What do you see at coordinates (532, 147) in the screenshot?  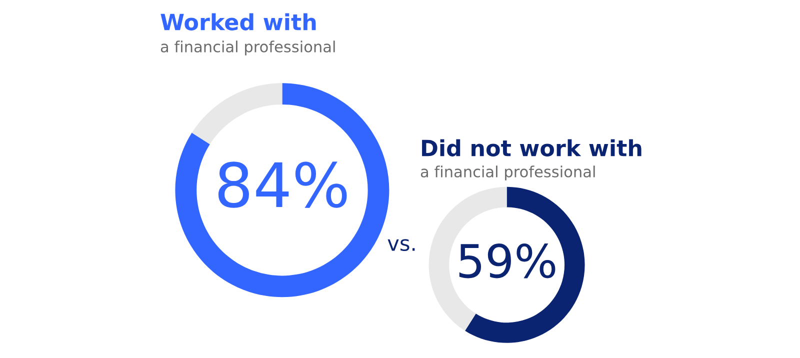 I see `chart-title: Did not work with` at bounding box center [532, 147].